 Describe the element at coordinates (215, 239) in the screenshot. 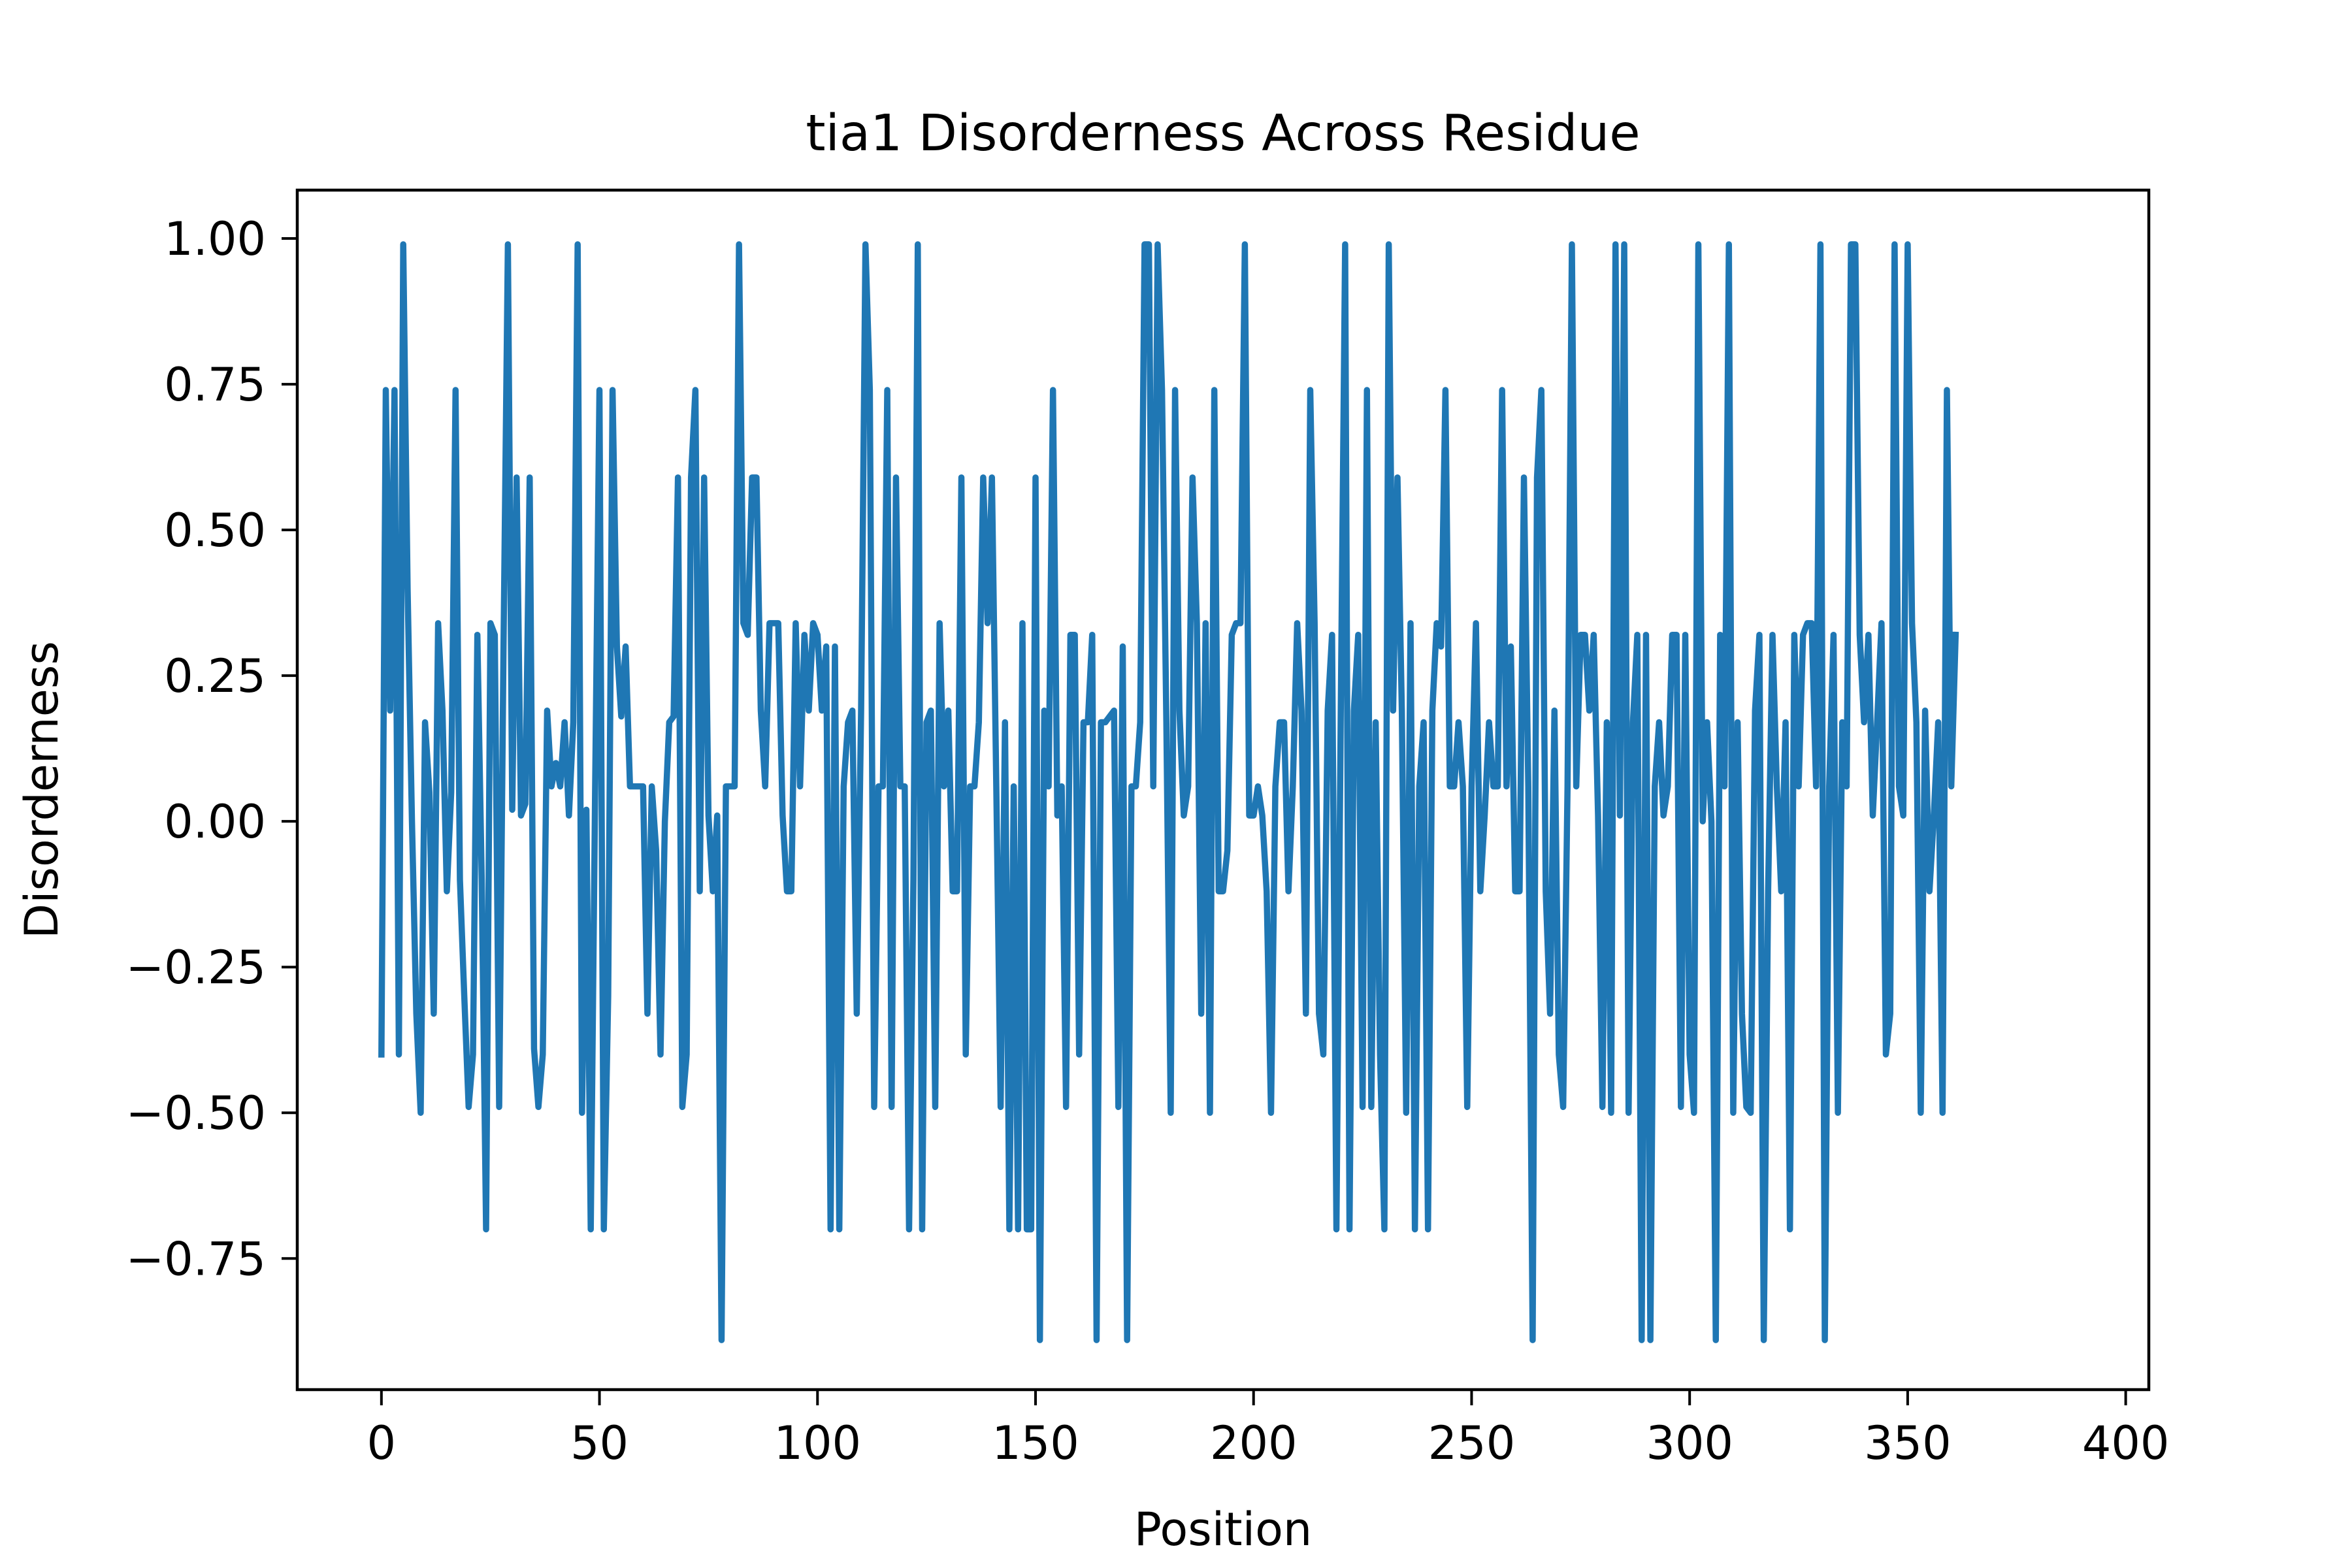

I see `y-tick-label: 1.00` at that location.